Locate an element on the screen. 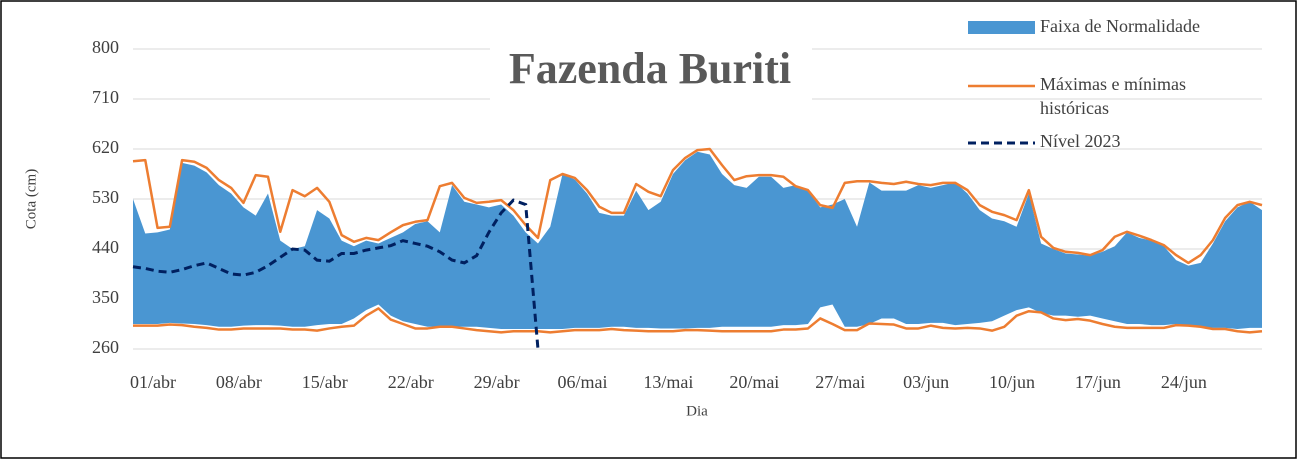 The height and width of the screenshot is (459, 1297). legend-label-line: Máximas e mínimas is located at coordinates (1113, 84).